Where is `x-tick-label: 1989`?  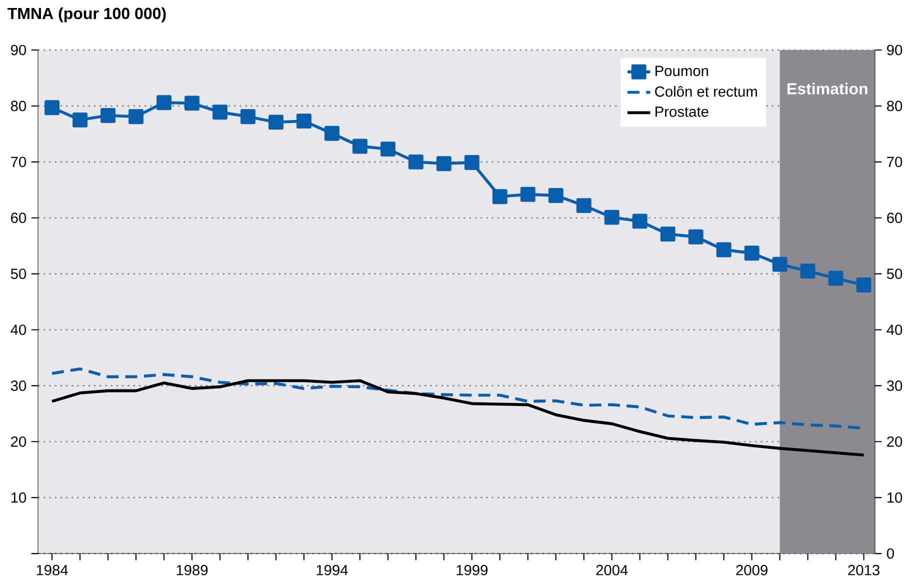 x-tick-label: 1989 is located at coordinates (192, 570).